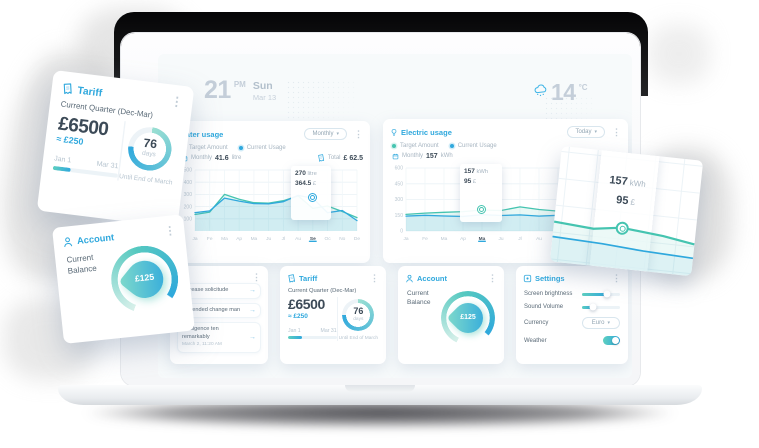  Describe the element at coordinates (446, 156) in the screenshot. I see `stat-unit: kWh` at that location.